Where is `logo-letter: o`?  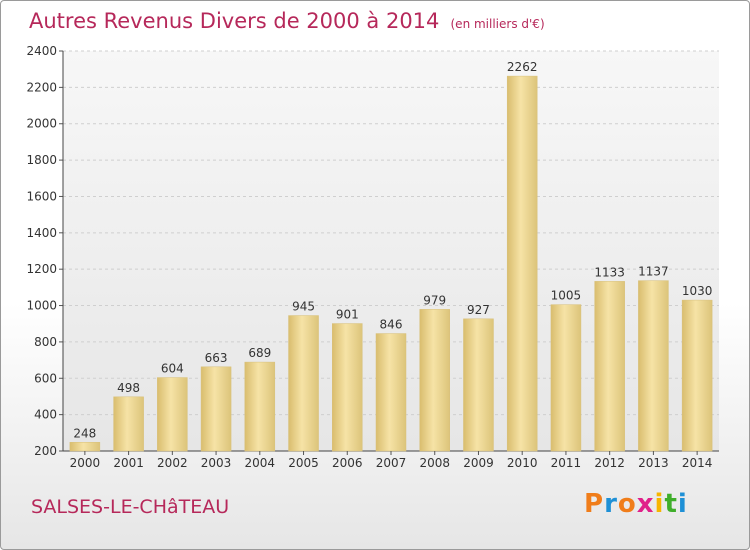
logo-letter: o is located at coordinates (627, 504).